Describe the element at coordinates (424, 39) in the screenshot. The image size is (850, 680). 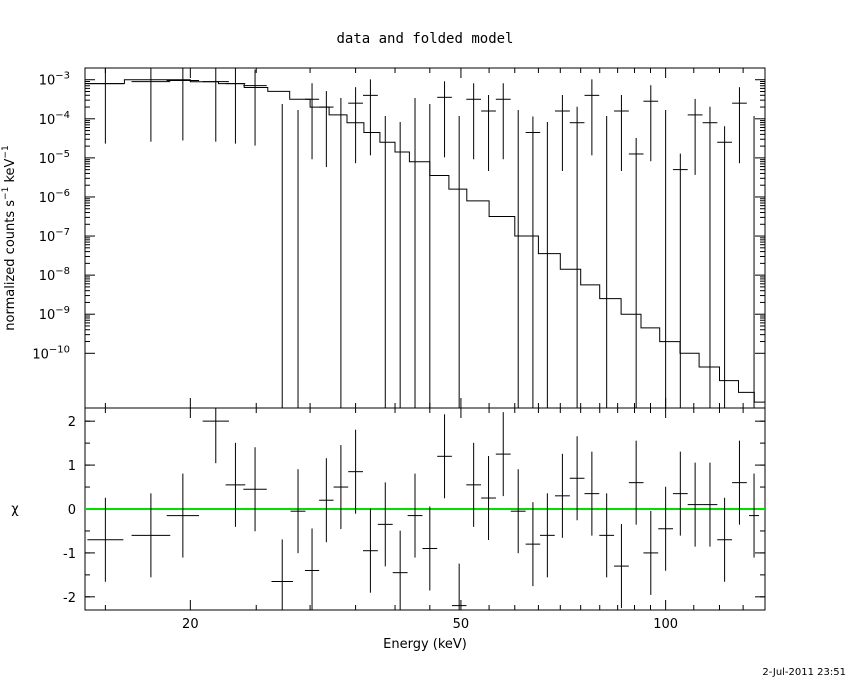
I see `chart-title: data and folded model` at that location.